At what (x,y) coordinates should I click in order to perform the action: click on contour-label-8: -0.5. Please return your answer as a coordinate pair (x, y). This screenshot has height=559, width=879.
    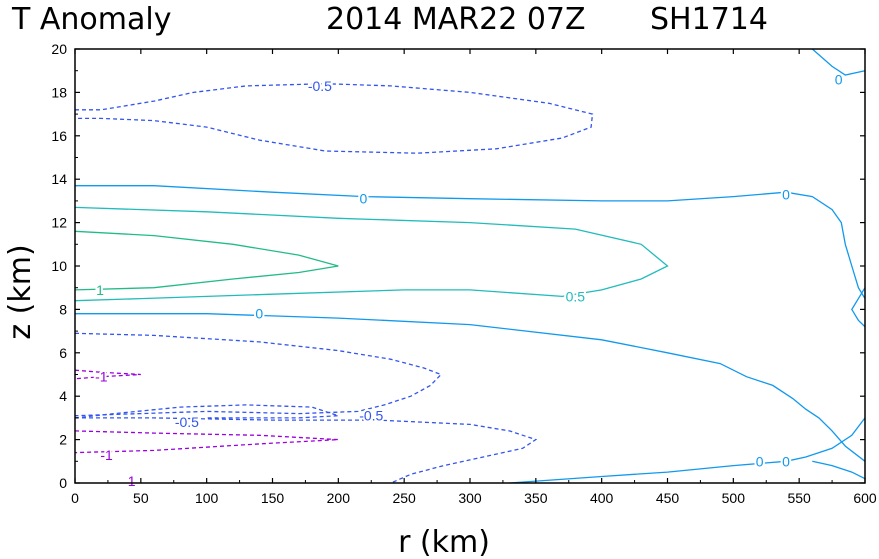
    Looking at the image, I should click on (187, 422).